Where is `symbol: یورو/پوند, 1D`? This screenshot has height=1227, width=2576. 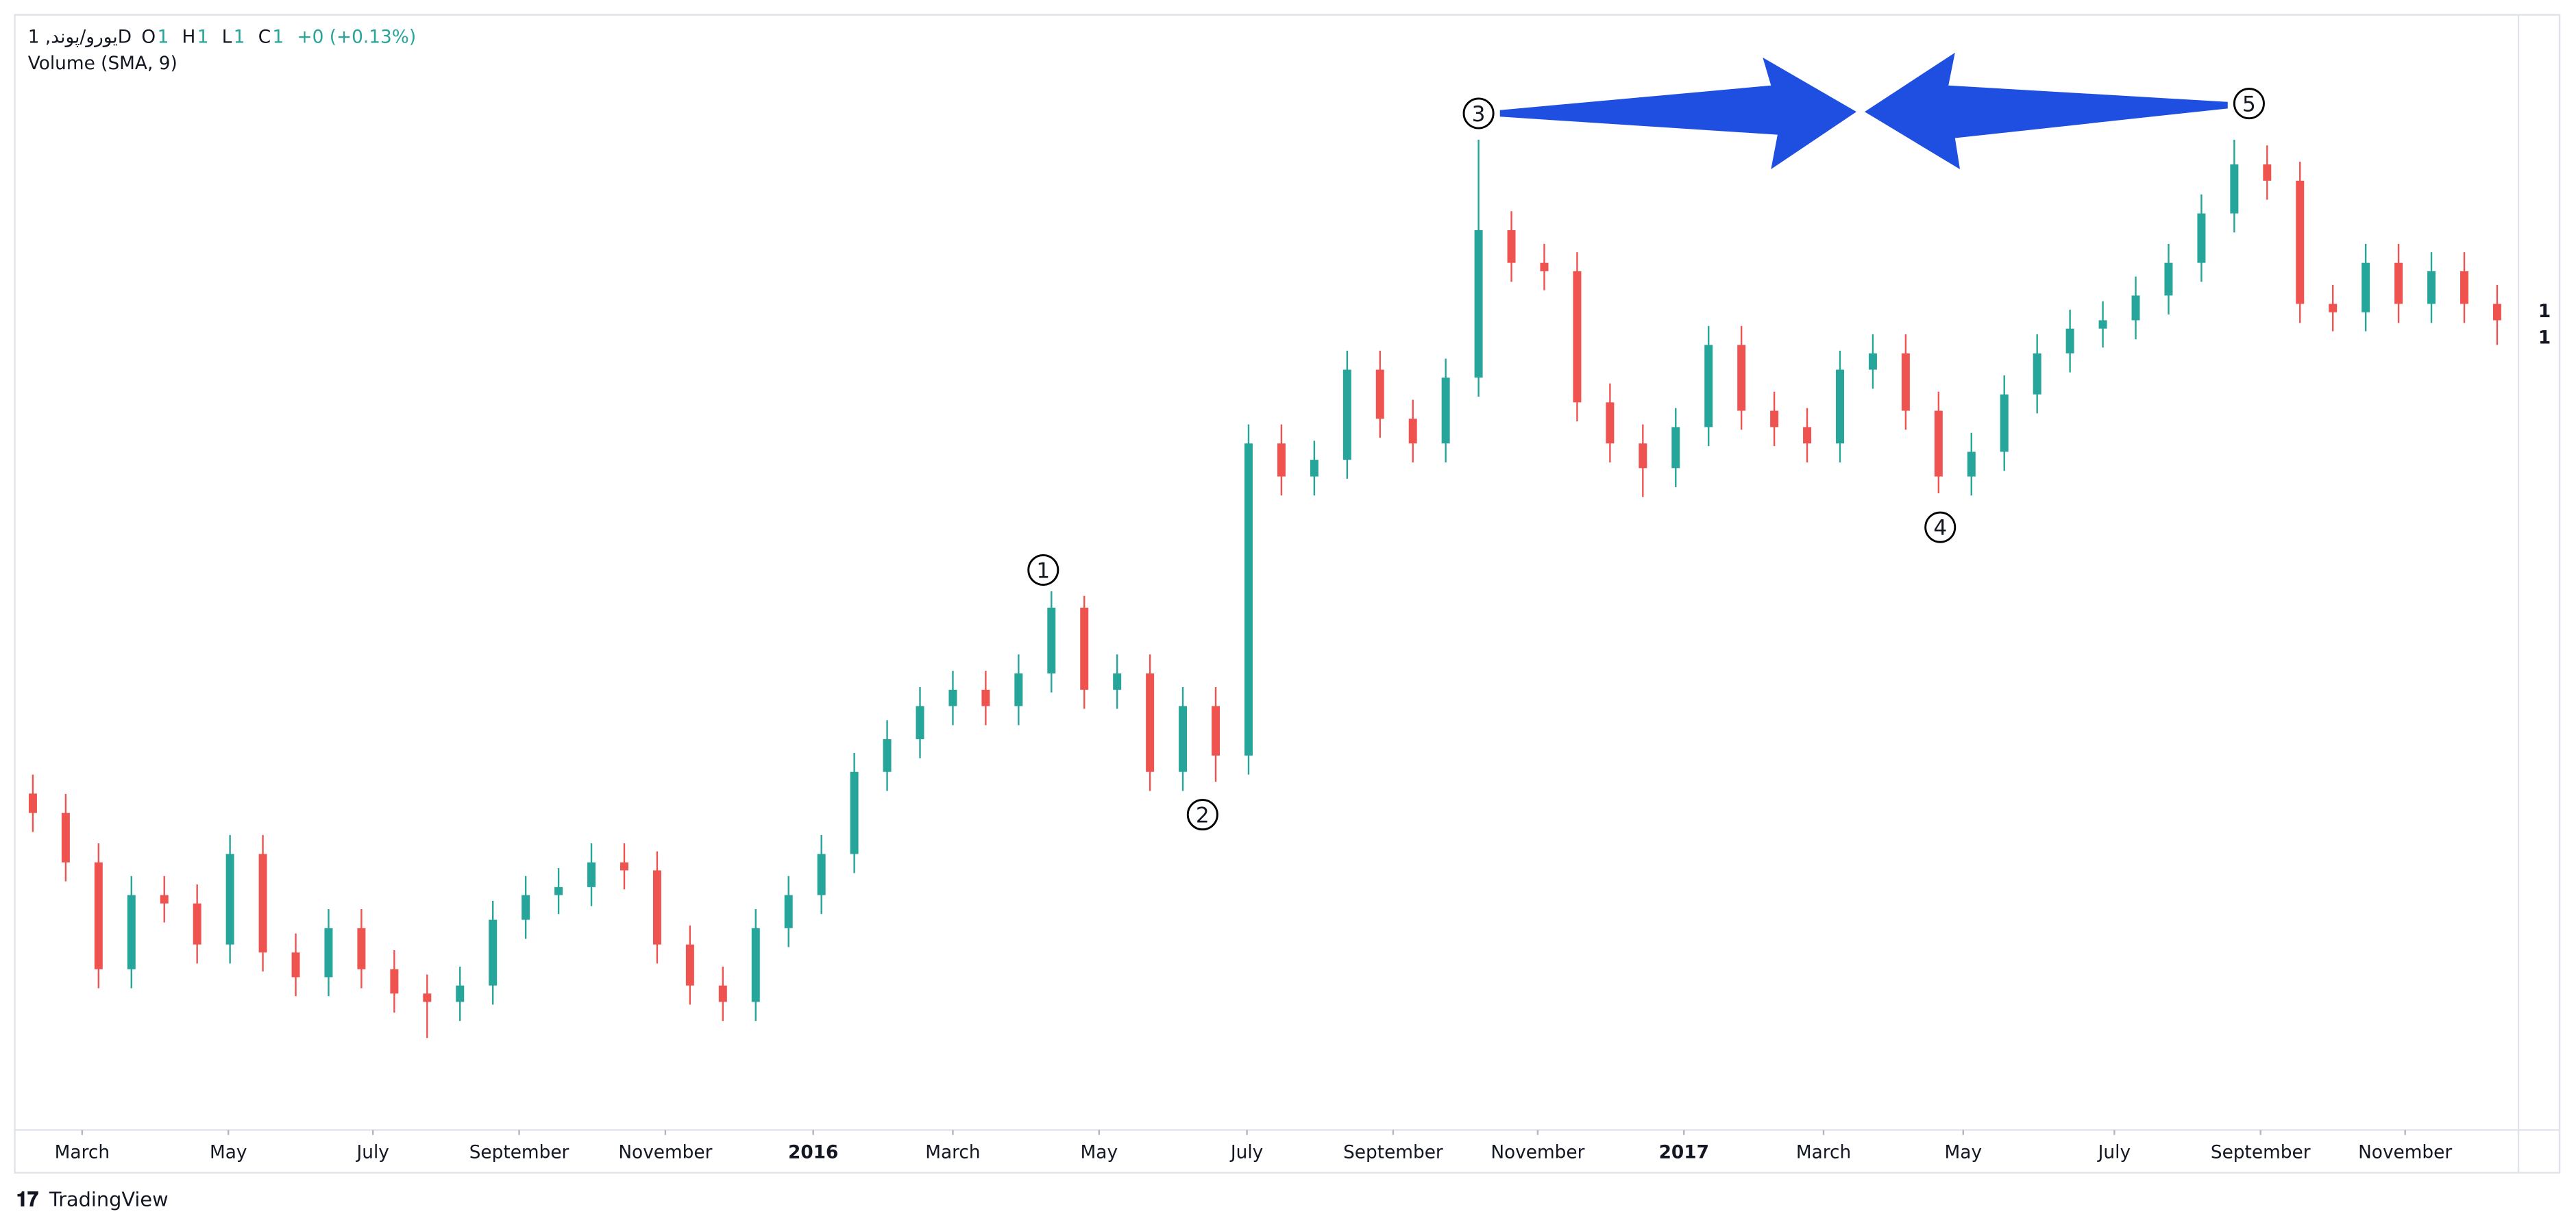
symbol: یورو/پوند, 1D is located at coordinates (80, 37).